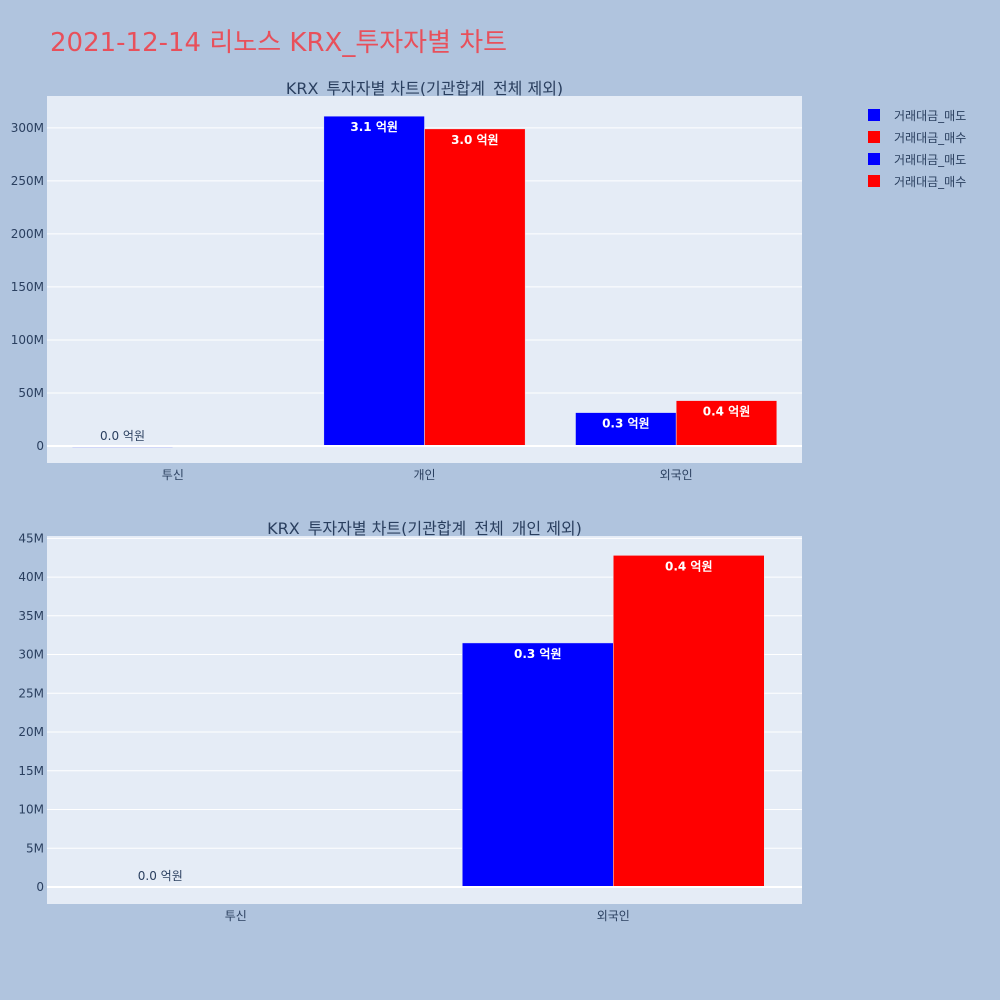  What do you see at coordinates (27, 287) in the screenshot?
I see `y-tick-label: 150M` at bounding box center [27, 287].